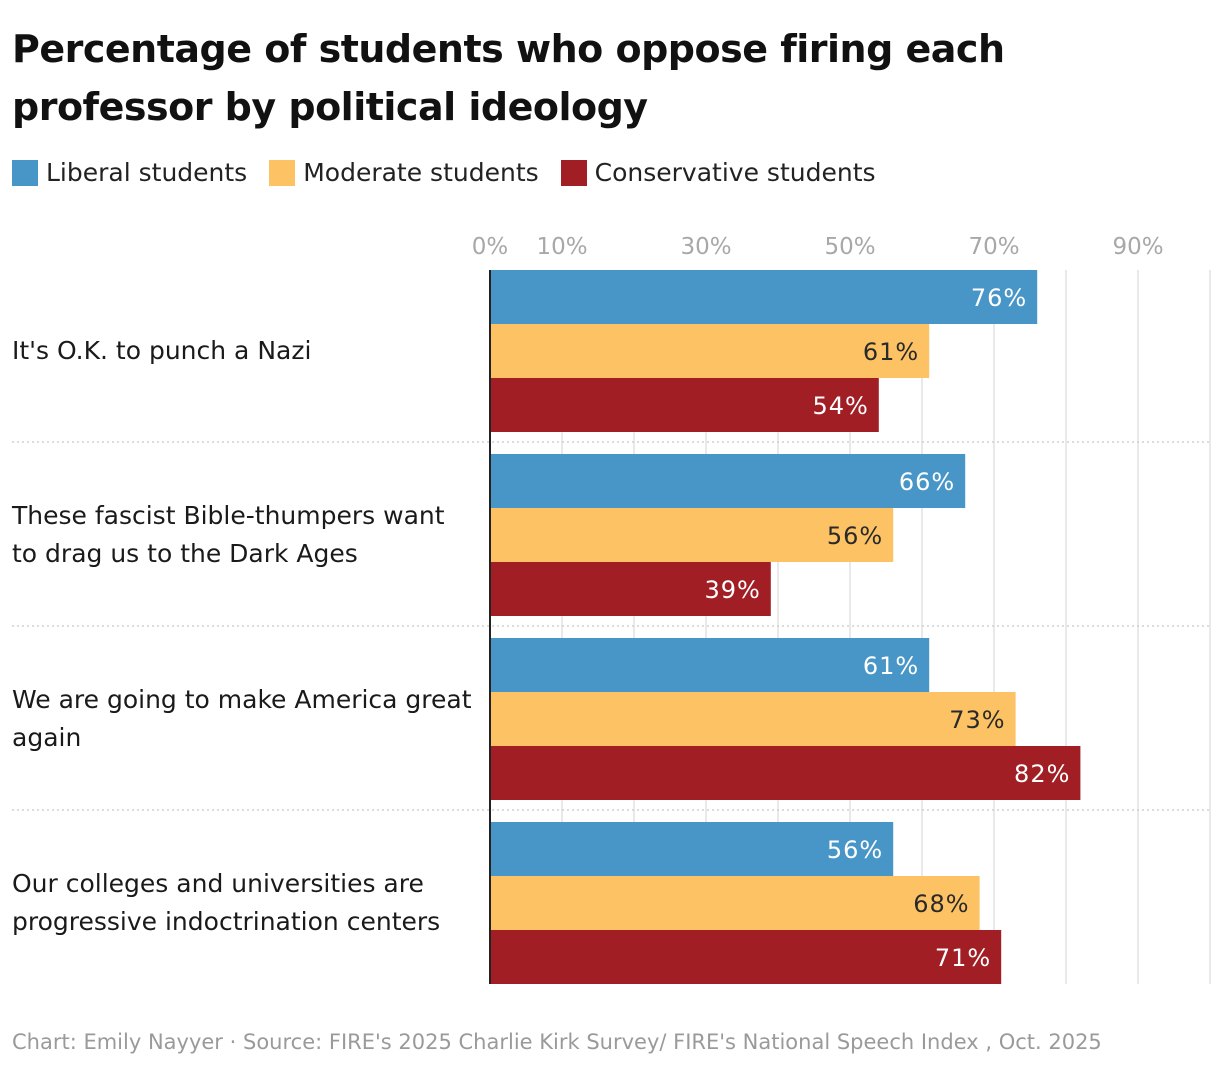 The image size is (1220, 1070). Describe the element at coordinates (963, 958) in the screenshot. I see `bar-value-label: 71%` at that location.